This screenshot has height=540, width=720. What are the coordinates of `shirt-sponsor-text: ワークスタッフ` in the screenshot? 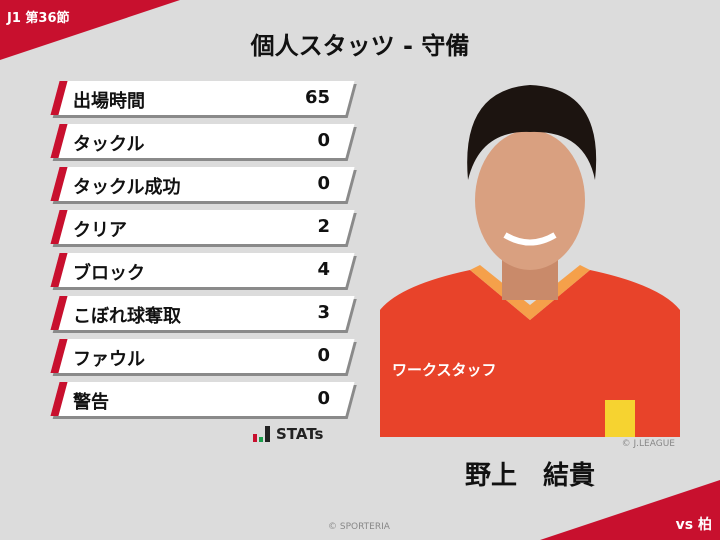 It's located at (444, 370).